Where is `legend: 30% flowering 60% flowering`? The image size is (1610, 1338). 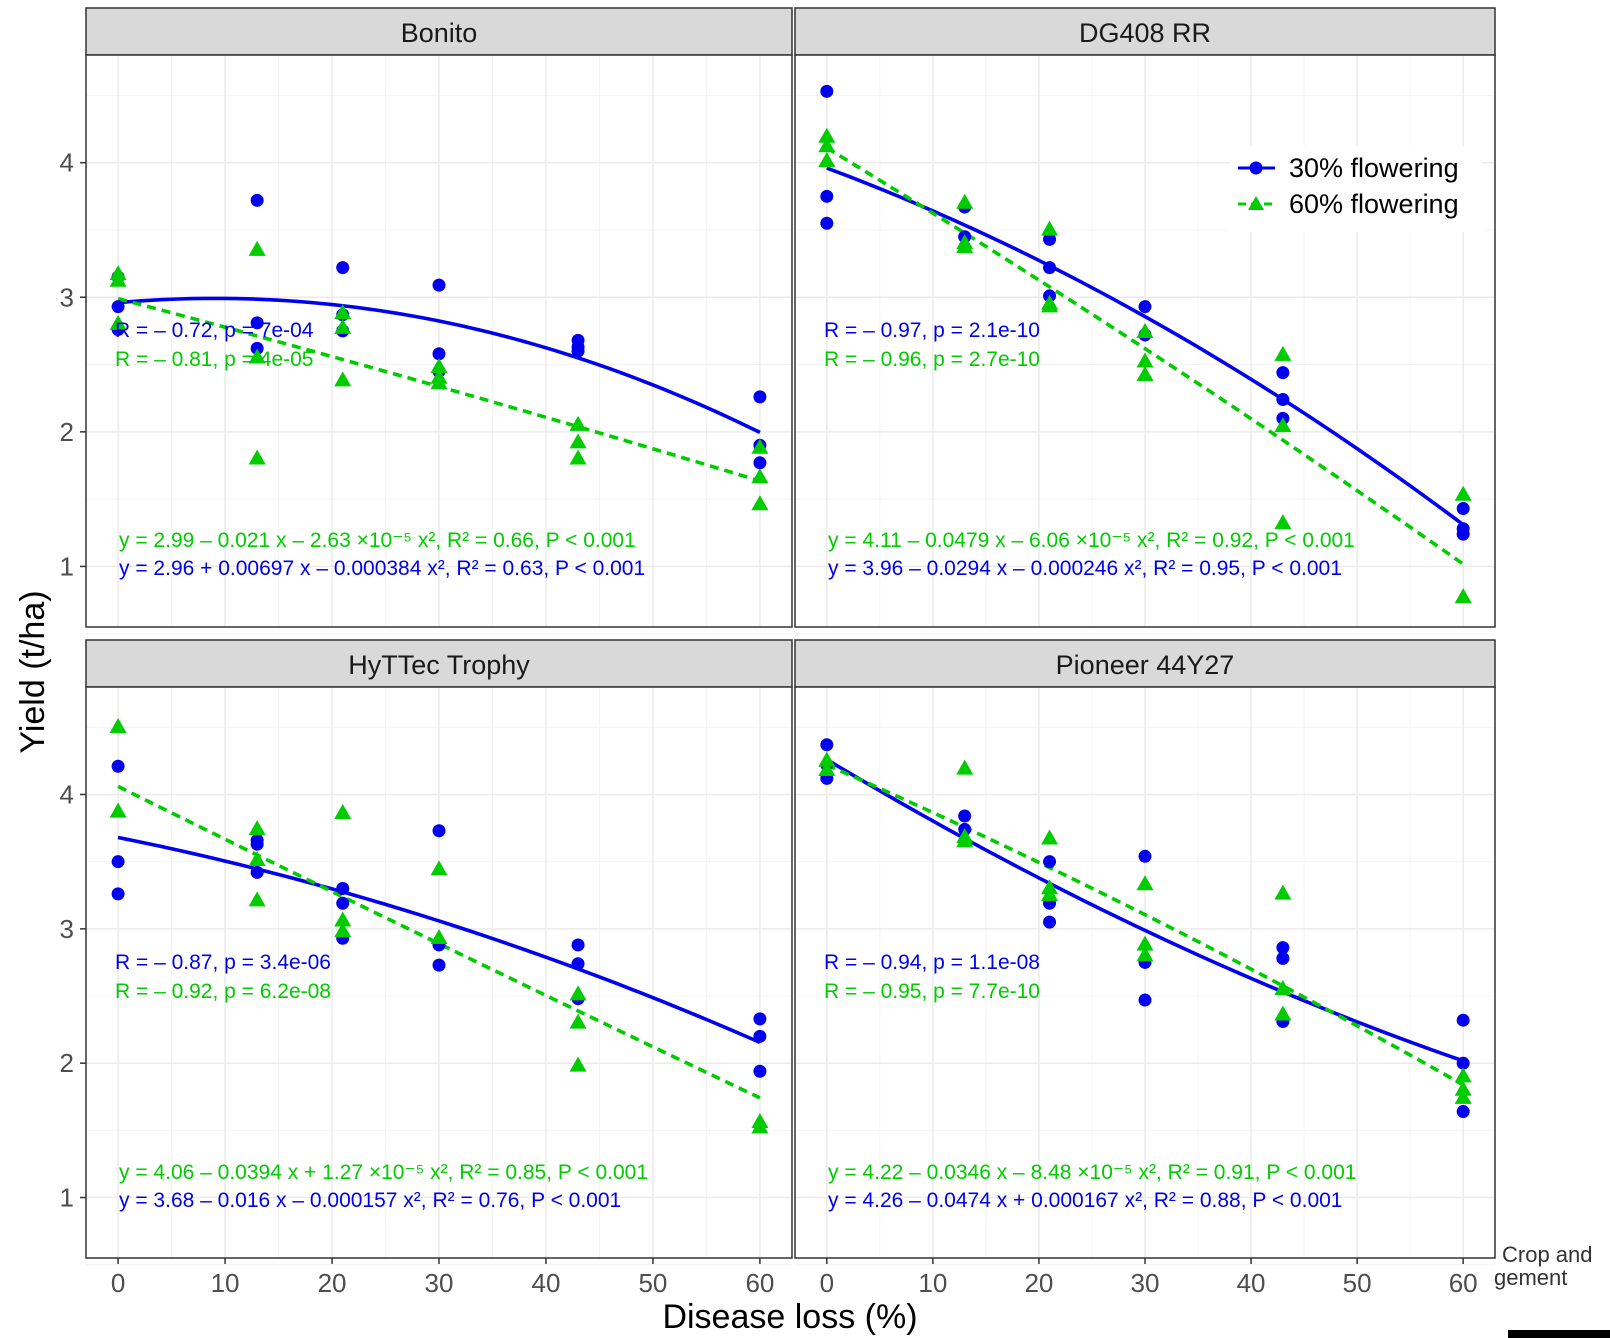 legend: 30% flowering 60% flowering is located at coordinates (1356, 189).